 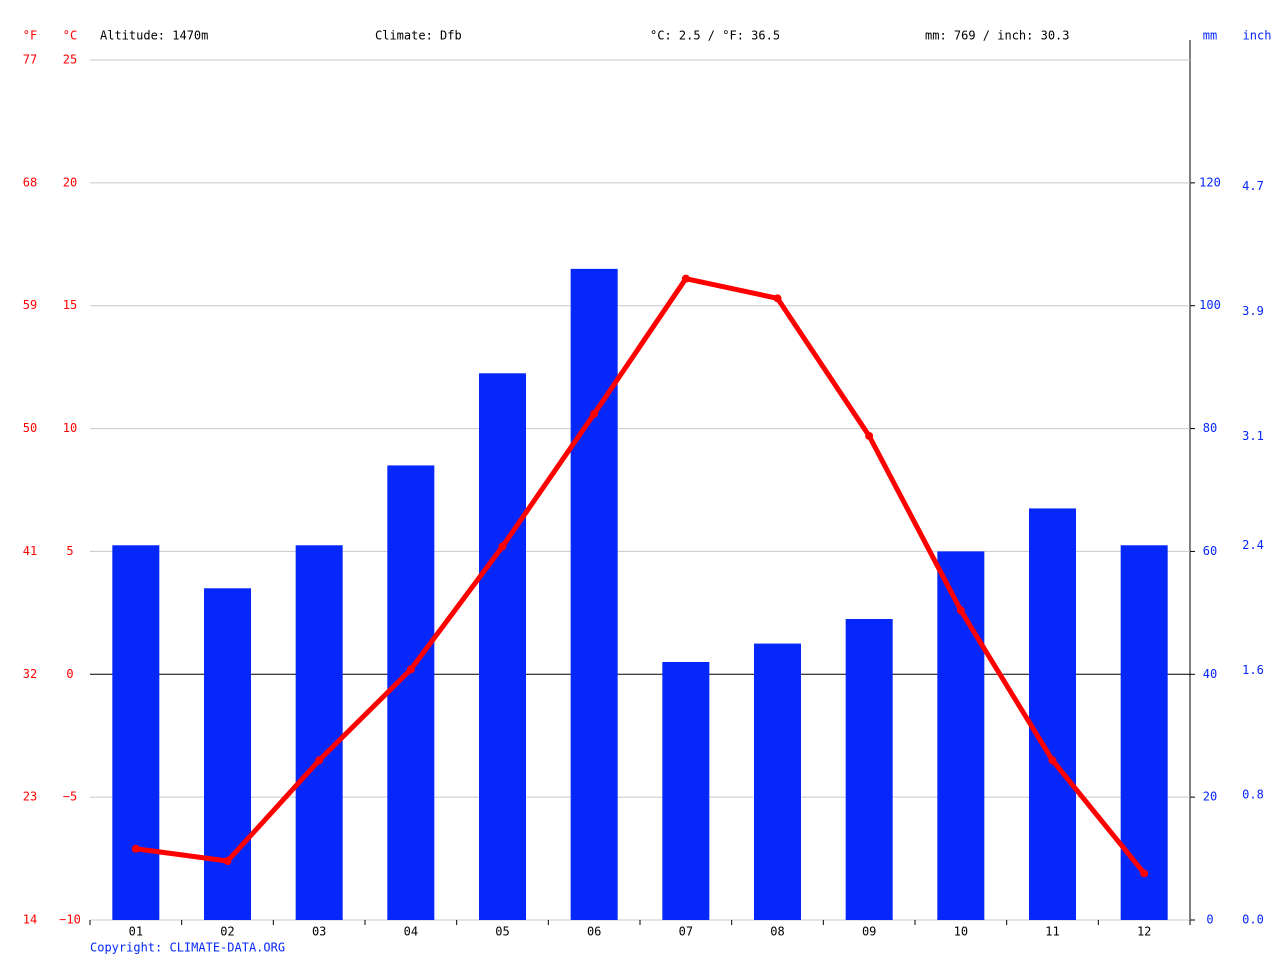 What do you see at coordinates (1210, 182) in the screenshot?
I see `y2-tick-label: 120` at bounding box center [1210, 182].